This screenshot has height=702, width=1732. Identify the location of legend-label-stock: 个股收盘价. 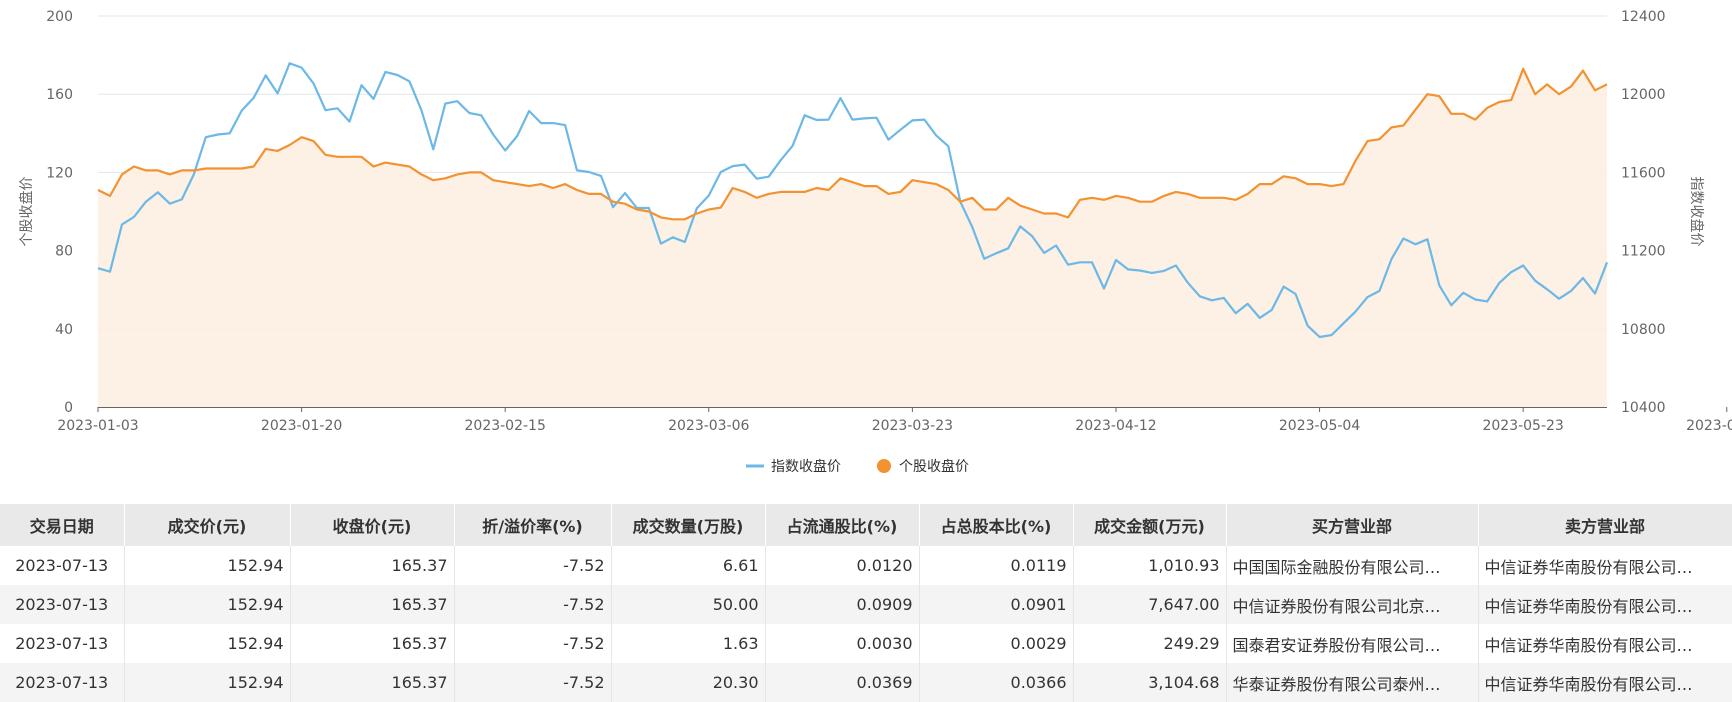
(934, 466).